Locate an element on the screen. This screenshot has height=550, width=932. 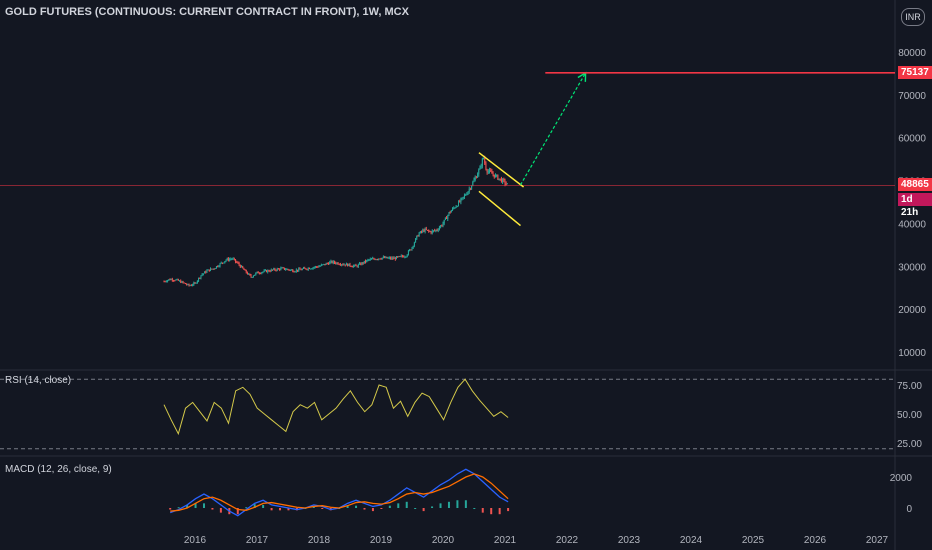
flag-lower-line is located at coordinates (499, 208).